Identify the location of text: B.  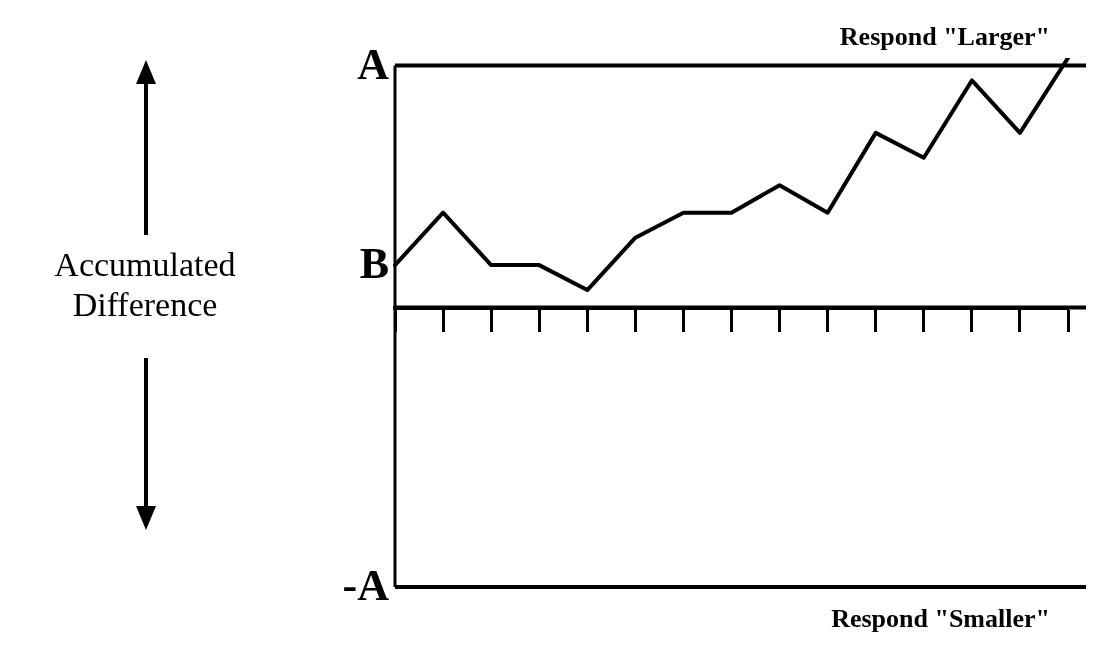
(374, 264).